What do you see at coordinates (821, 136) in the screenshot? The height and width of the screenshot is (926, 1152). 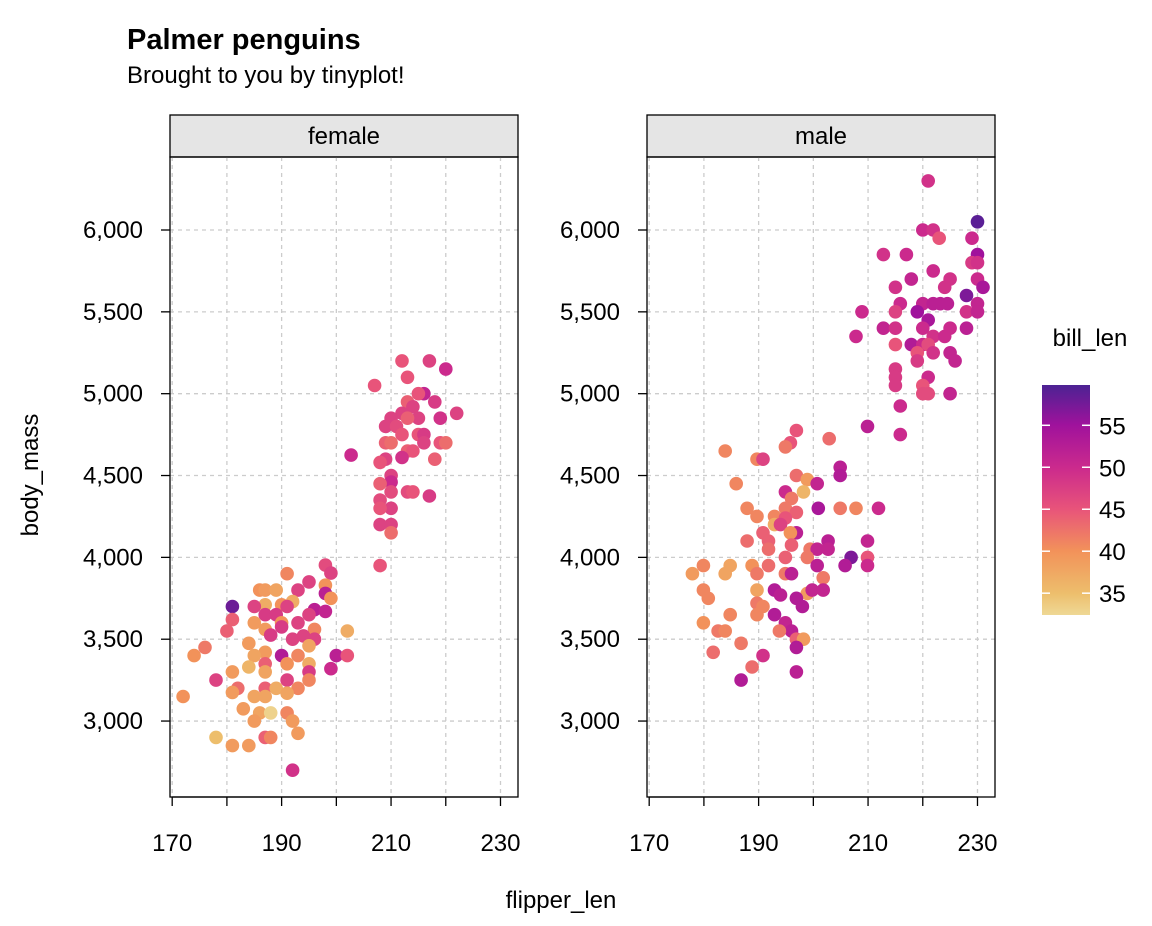 I see `facet-strip-label: male` at bounding box center [821, 136].